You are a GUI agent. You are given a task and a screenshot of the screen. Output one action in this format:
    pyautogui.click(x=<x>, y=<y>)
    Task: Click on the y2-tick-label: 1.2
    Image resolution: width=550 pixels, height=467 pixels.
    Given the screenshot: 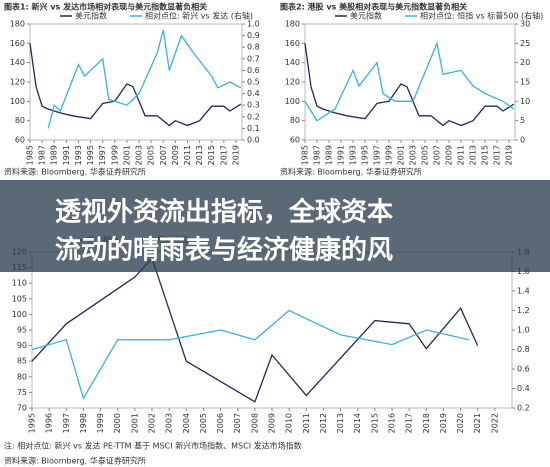 What is the action you would take?
    pyautogui.click(x=523, y=310)
    